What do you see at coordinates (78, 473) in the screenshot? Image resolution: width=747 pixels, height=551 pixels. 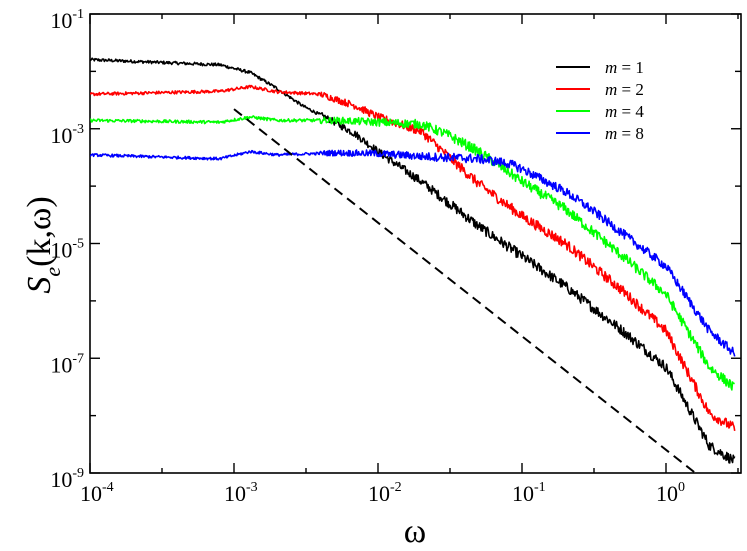 I see `y-tick-exp: -9` at bounding box center [78, 473].